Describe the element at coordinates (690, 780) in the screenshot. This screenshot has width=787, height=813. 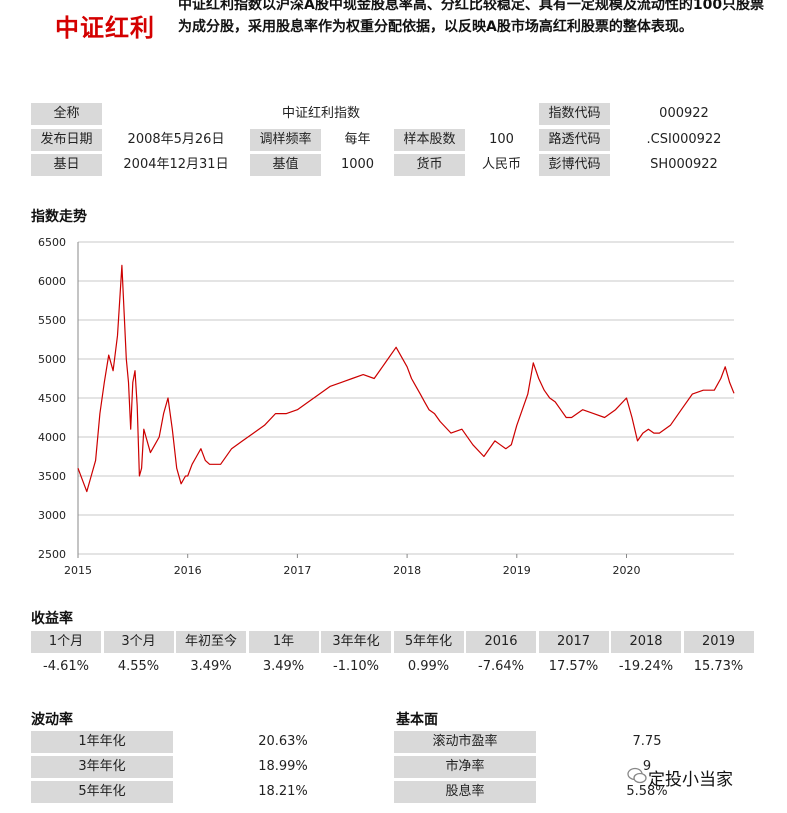
I see `watermark-text: 定投小当家` at that location.